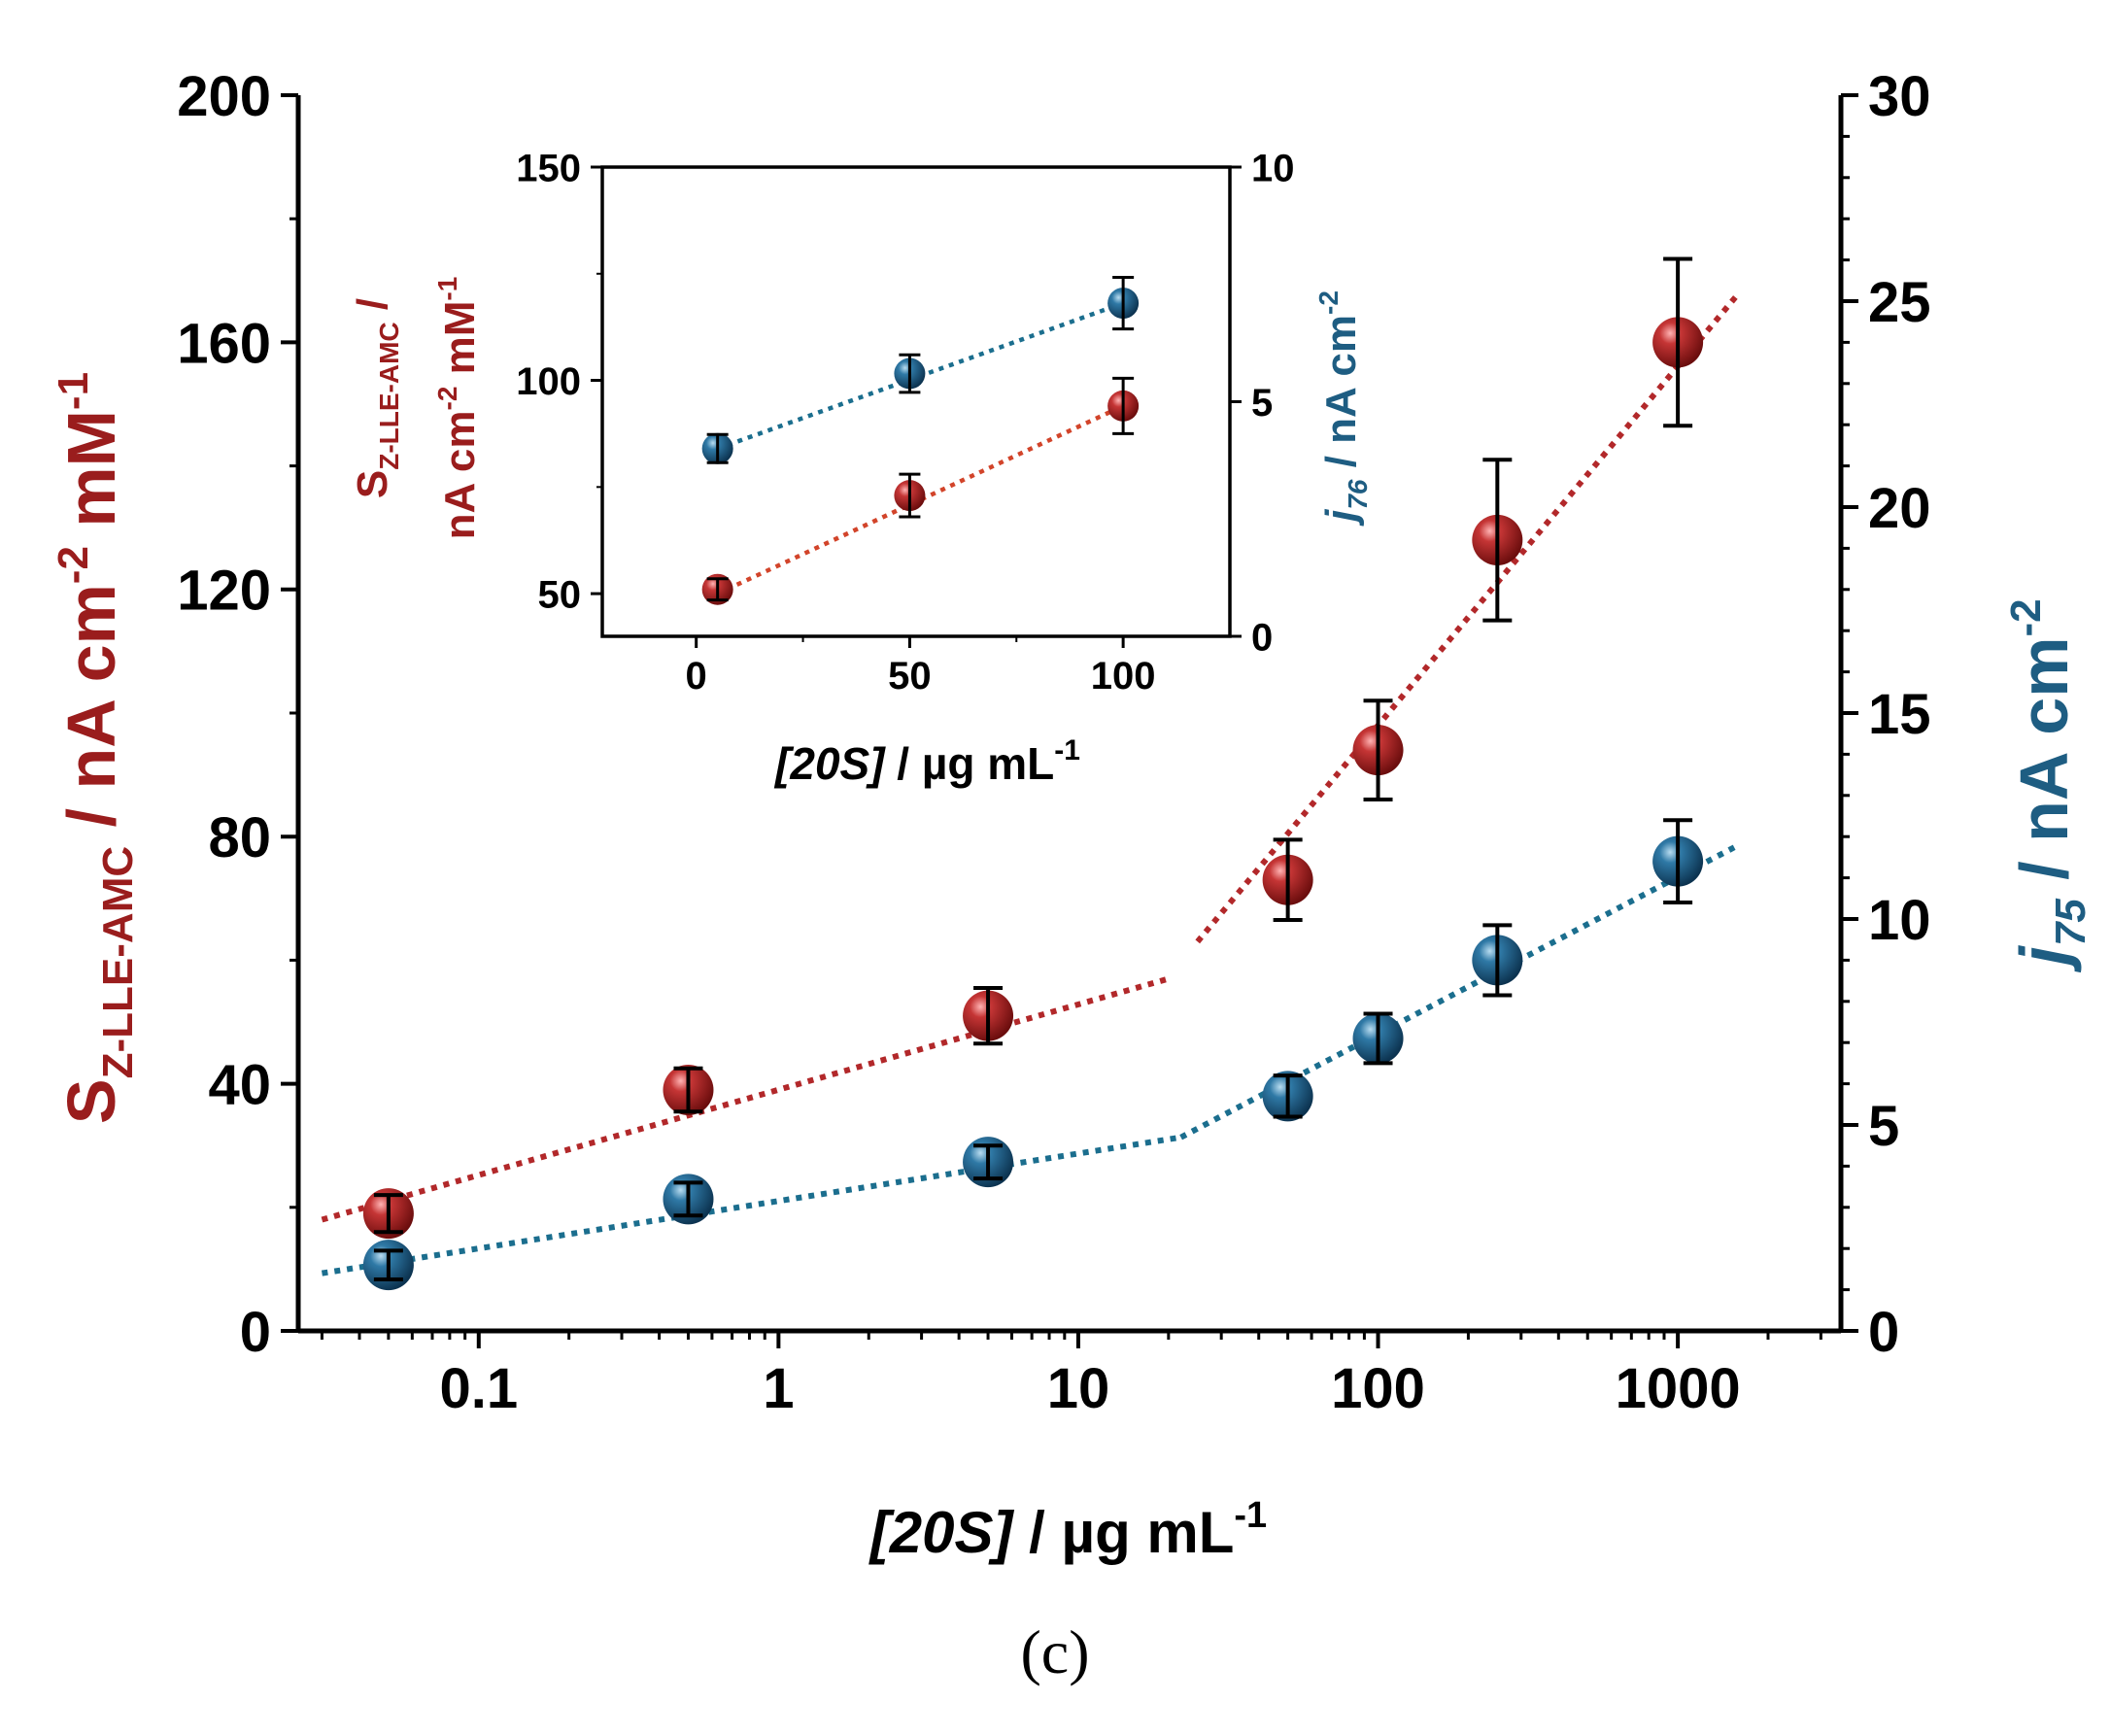 The height and width of the screenshot is (1736, 2111). What do you see at coordinates (751, 1205) in the screenshot?
I see `fit-line-blue` at bounding box center [751, 1205].